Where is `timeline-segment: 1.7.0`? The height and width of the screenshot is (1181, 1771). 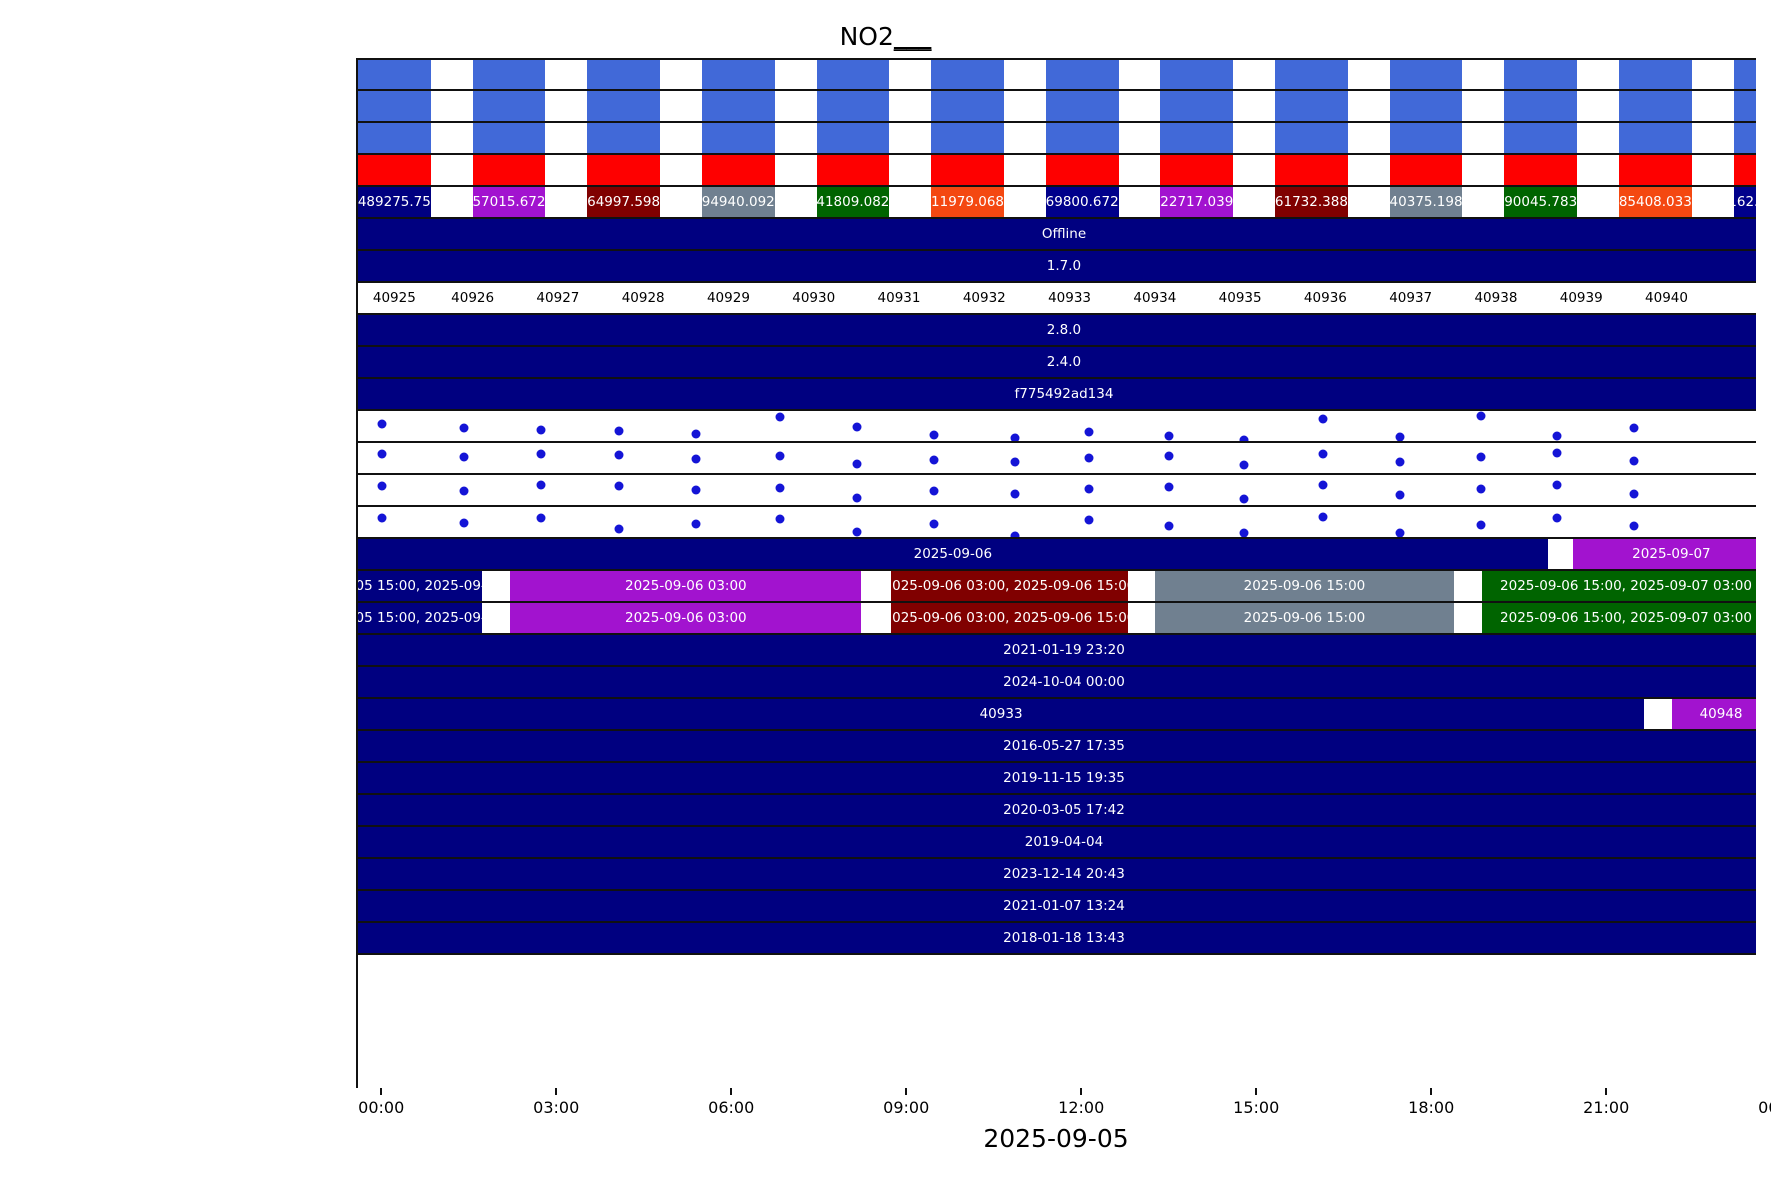
timeline-segment: 1.7.0 is located at coordinates (1057, 266).